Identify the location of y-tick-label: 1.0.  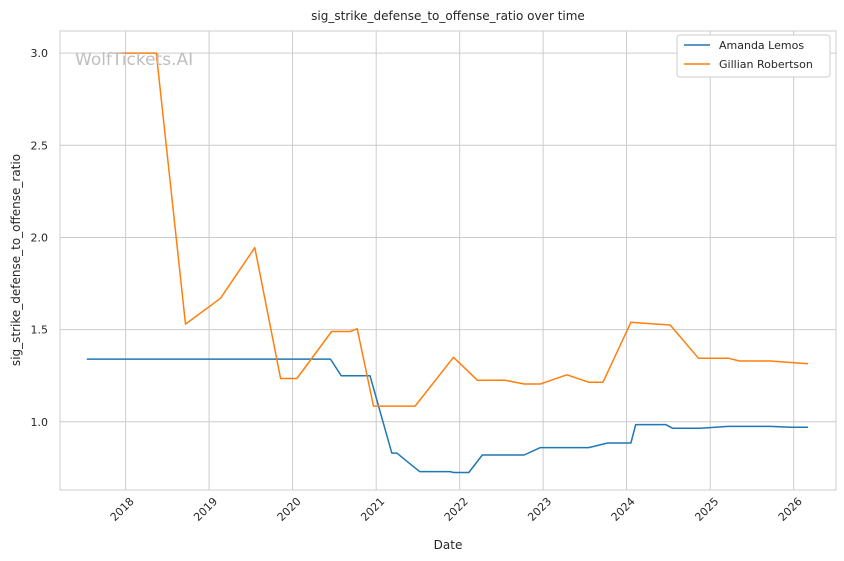
(40, 422).